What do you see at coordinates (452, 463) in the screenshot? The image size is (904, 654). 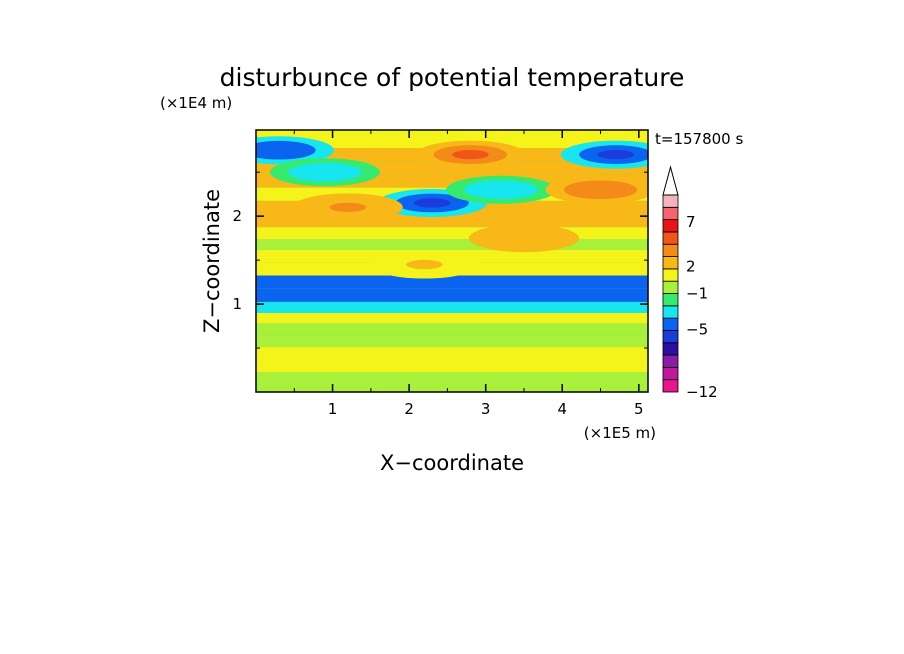 I see `x-axis-title: X−coordinate` at bounding box center [452, 463].